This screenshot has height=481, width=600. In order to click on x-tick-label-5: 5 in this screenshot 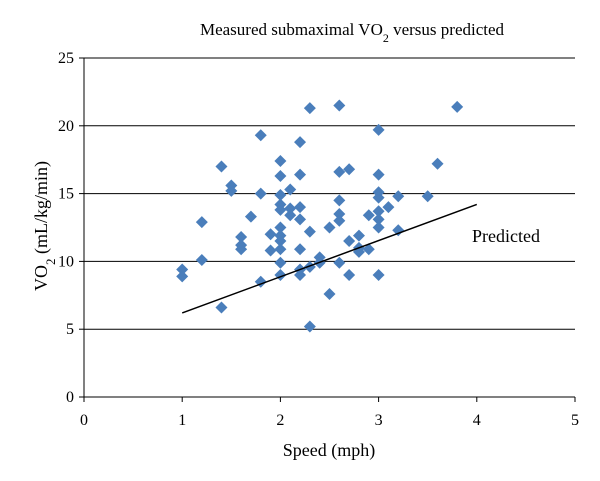, I will do `click(575, 420)`.